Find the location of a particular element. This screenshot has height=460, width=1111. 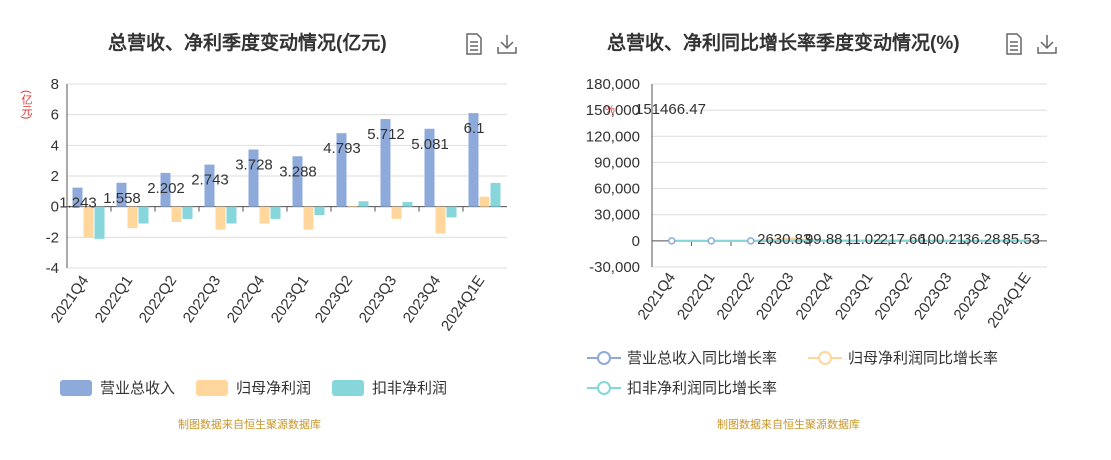

legend-revenue: 营业总收入 is located at coordinates (117, 387).